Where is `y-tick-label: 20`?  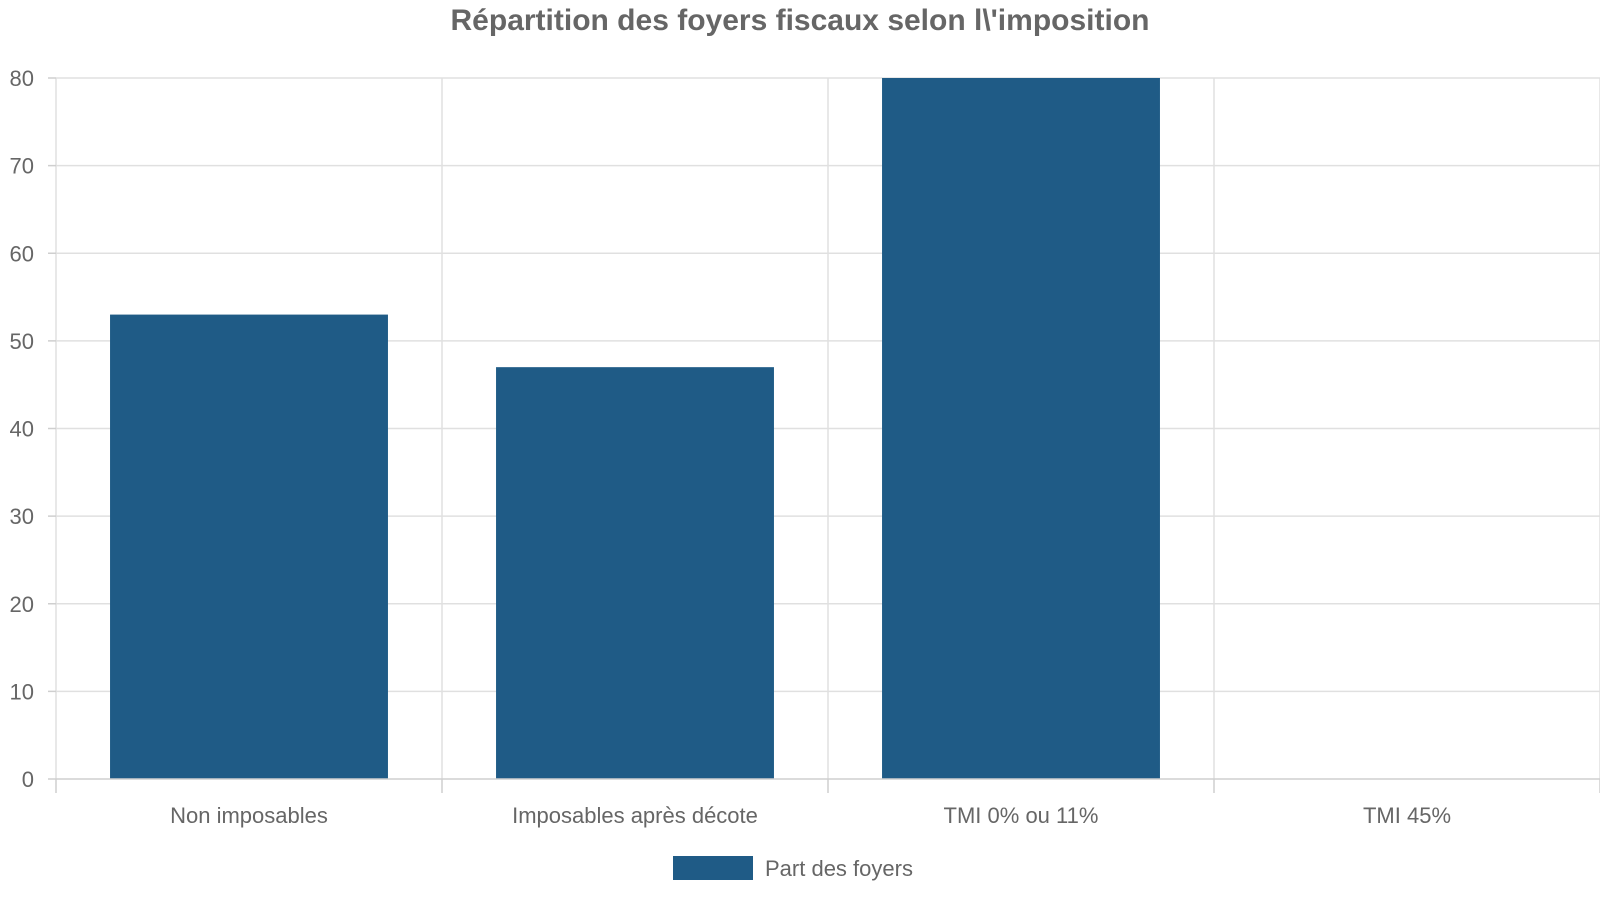 y-tick-label: 20 is located at coordinates (22, 604).